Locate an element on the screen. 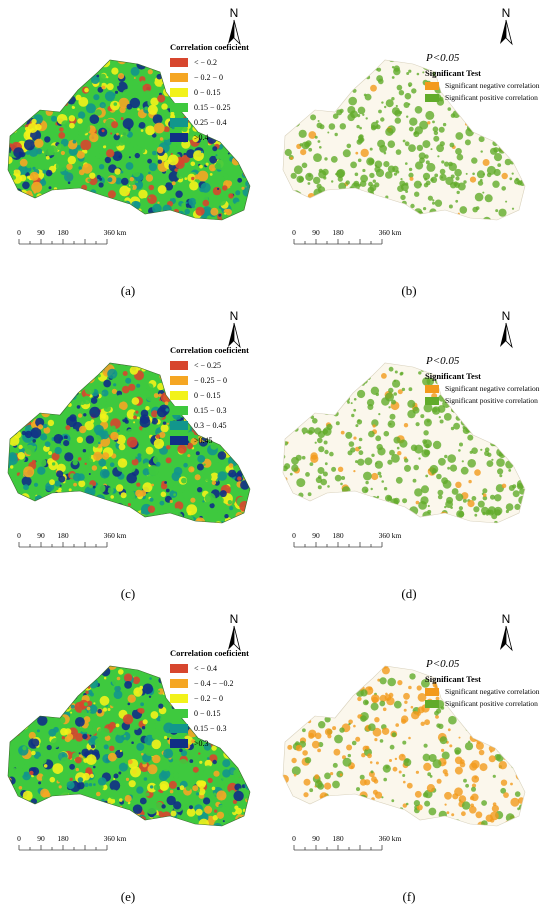 The height and width of the screenshot is (911, 550). legend-label: 0.15 − 0.25 is located at coordinates (212, 107).